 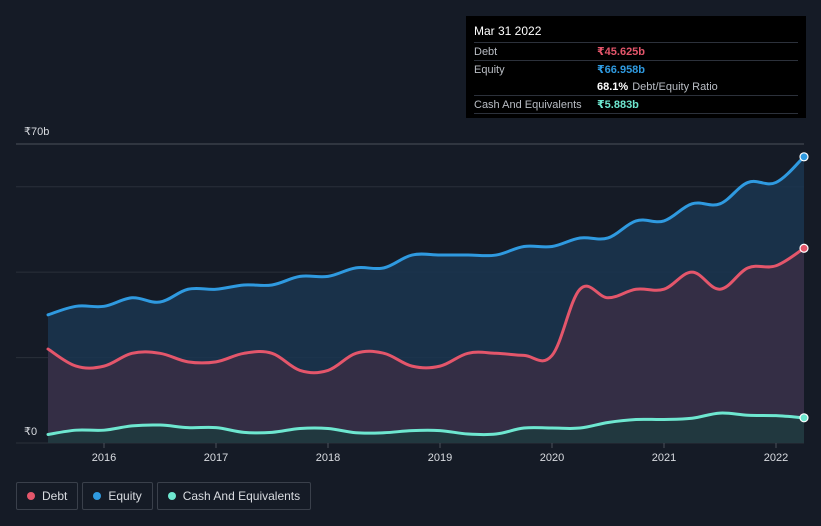 I want to click on y-axis-zero-label: ₹0, so click(x=30, y=432).